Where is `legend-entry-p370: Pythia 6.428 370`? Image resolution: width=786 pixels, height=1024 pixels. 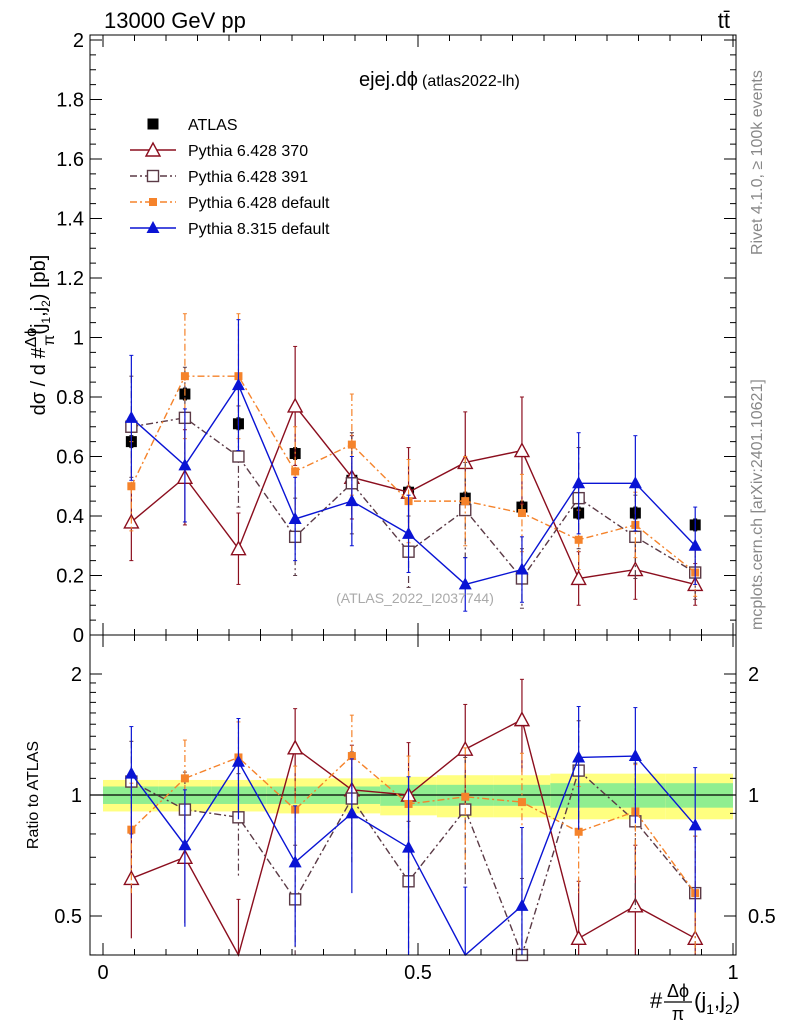
legend-entry-p370: Pythia 6.428 370 is located at coordinates (219, 150).